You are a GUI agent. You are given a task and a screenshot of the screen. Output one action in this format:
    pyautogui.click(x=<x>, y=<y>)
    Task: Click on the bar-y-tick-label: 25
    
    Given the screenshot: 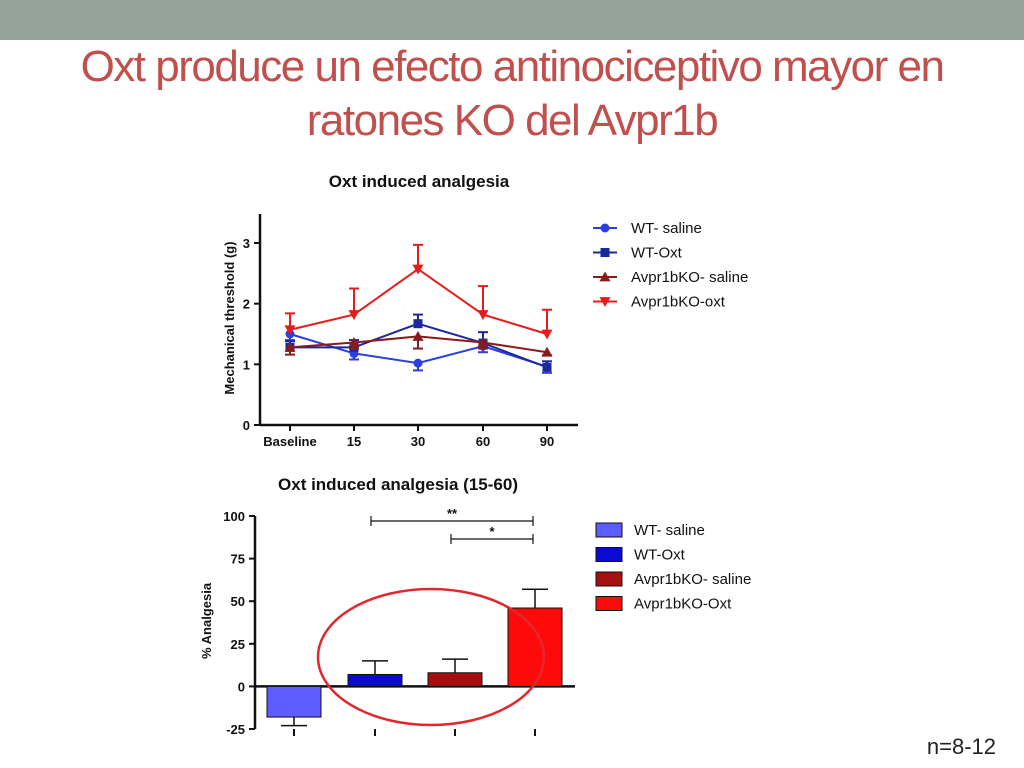 What is the action you would take?
    pyautogui.click(x=238, y=644)
    